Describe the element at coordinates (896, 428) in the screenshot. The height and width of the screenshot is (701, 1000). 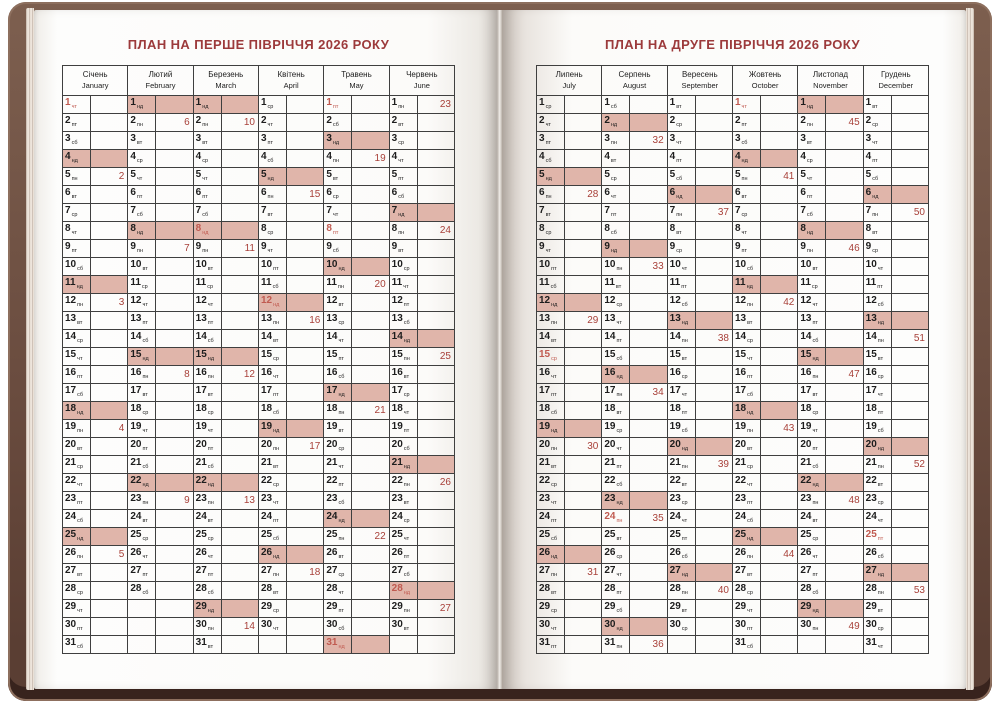
I see `day-cell: 19 сб` at that location.